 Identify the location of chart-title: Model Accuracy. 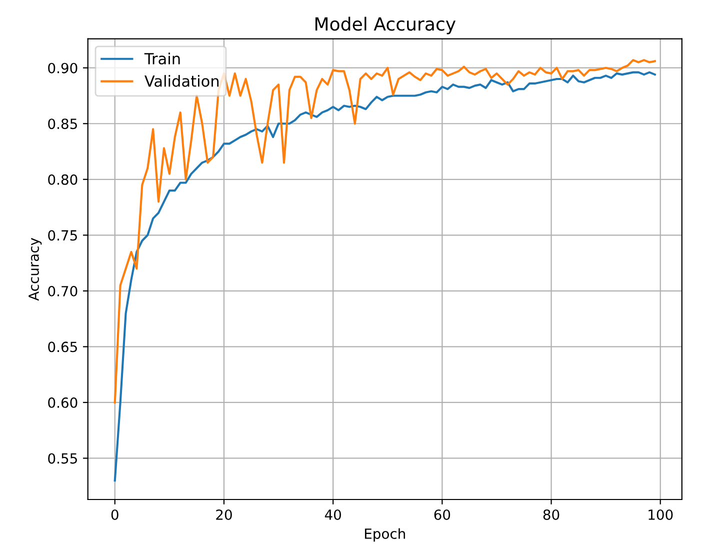
(385, 25).